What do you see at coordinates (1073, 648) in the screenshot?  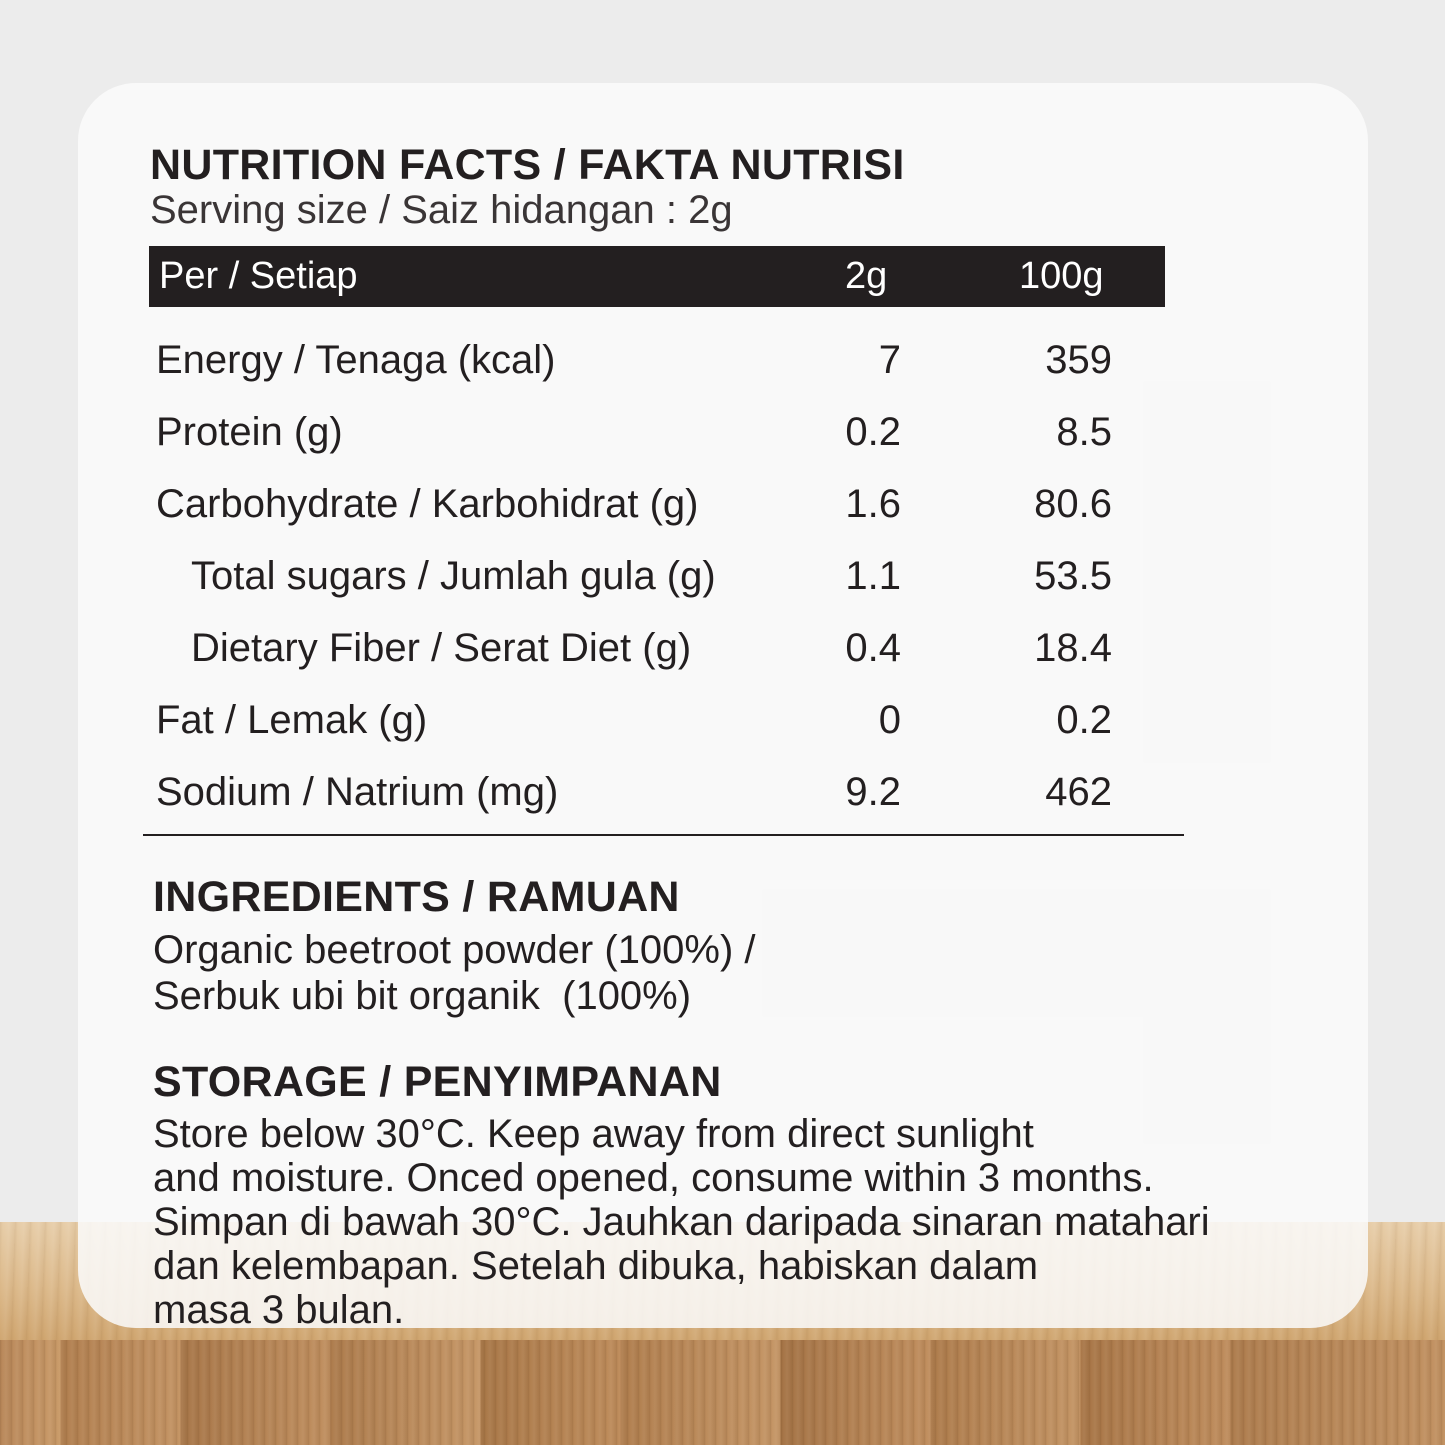 I see `row-value-100g: 18.4` at bounding box center [1073, 648].